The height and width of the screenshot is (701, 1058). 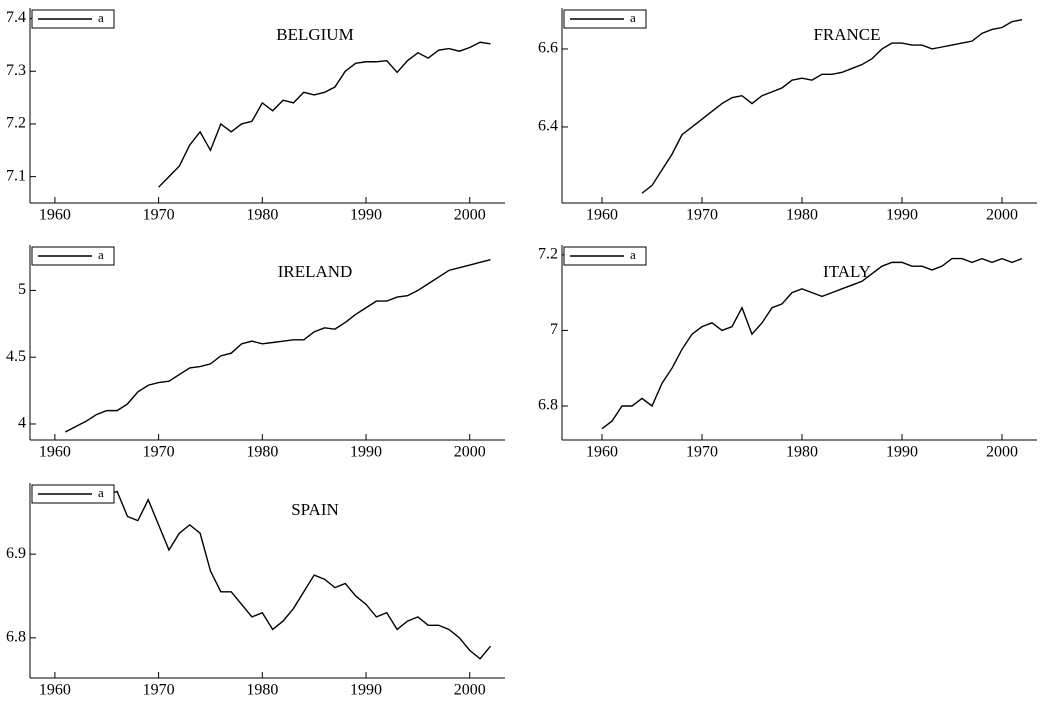 What do you see at coordinates (554, 329) in the screenshot?
I see `y-tick-label: 7` at bounding box center [554, 329].